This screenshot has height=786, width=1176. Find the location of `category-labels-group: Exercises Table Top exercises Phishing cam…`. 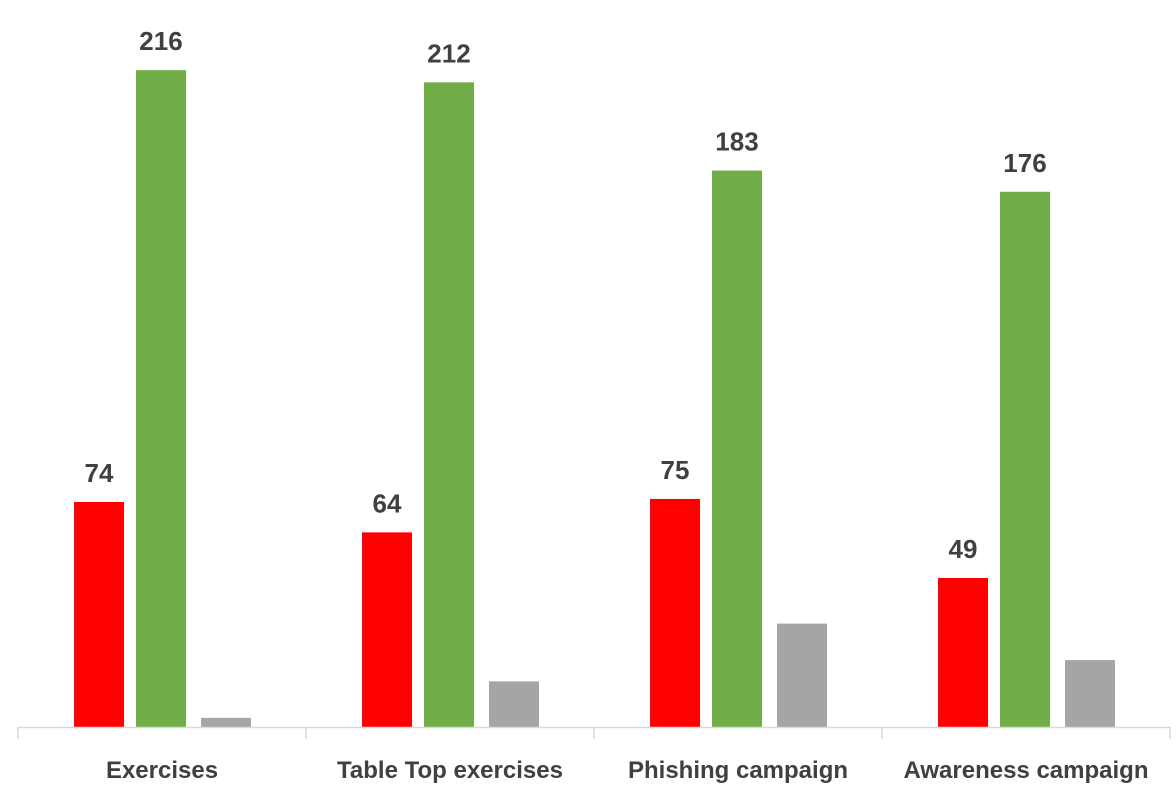

category-labels-group: Exercises Table Top exercises Phishing cam… is located at coordinates (627, 770).